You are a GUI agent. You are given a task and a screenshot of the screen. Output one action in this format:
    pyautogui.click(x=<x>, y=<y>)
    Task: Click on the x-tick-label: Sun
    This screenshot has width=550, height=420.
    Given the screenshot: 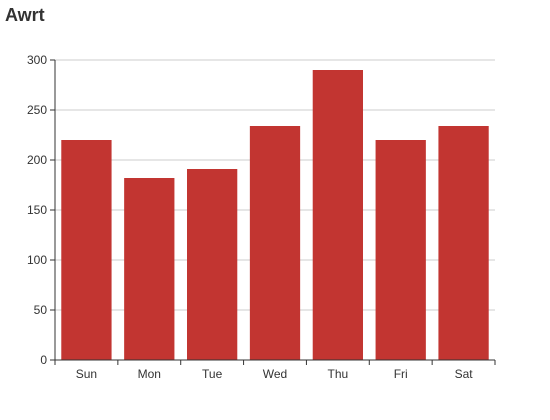 What is the action you would take?
    pyautogui.click(x=86, y=374)
    